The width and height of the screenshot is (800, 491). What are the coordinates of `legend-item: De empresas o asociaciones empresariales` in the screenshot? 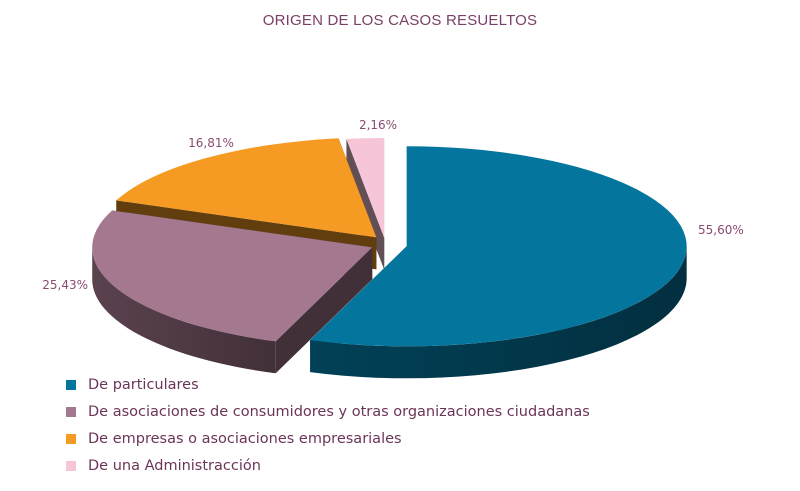 It's located at (328, 438).